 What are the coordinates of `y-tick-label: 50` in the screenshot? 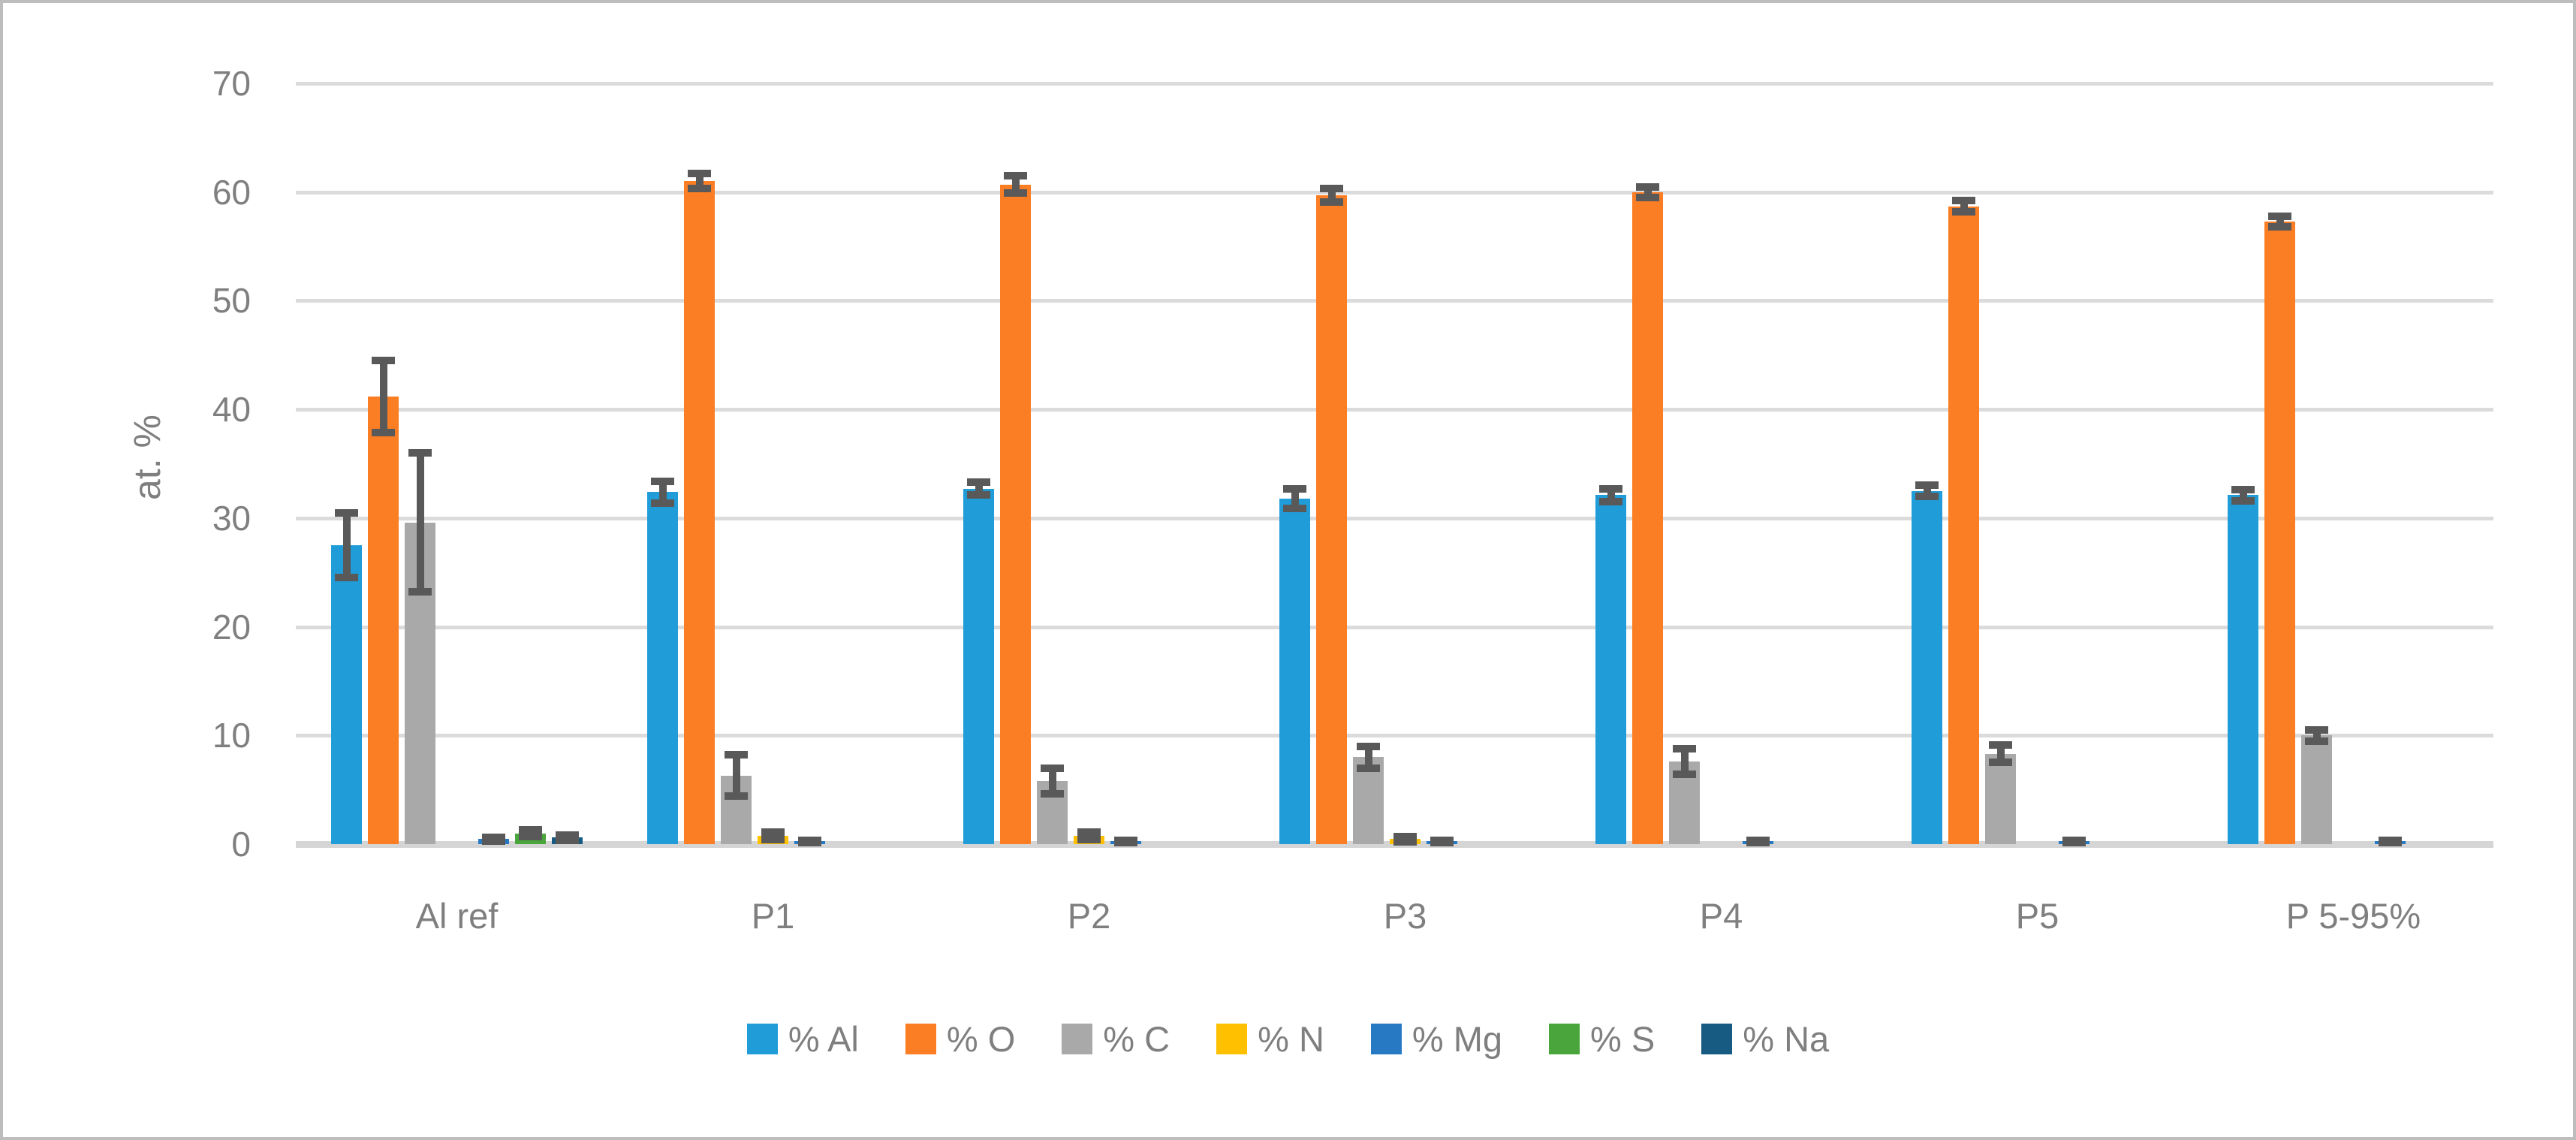 It's located at (231, 301).